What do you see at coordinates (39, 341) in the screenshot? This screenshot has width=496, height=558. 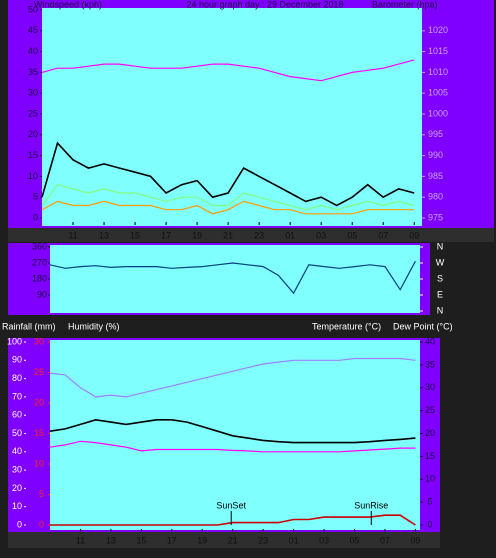 I see `y3-tick-label: 30` at bounding box center [39, 341].